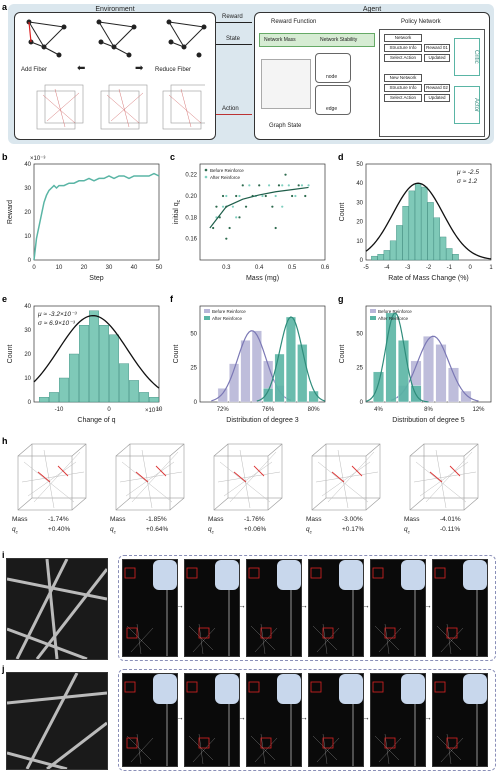 The width and height of the screenshot is (500, 774). I want to click on network-graphs, so click(116, 38).